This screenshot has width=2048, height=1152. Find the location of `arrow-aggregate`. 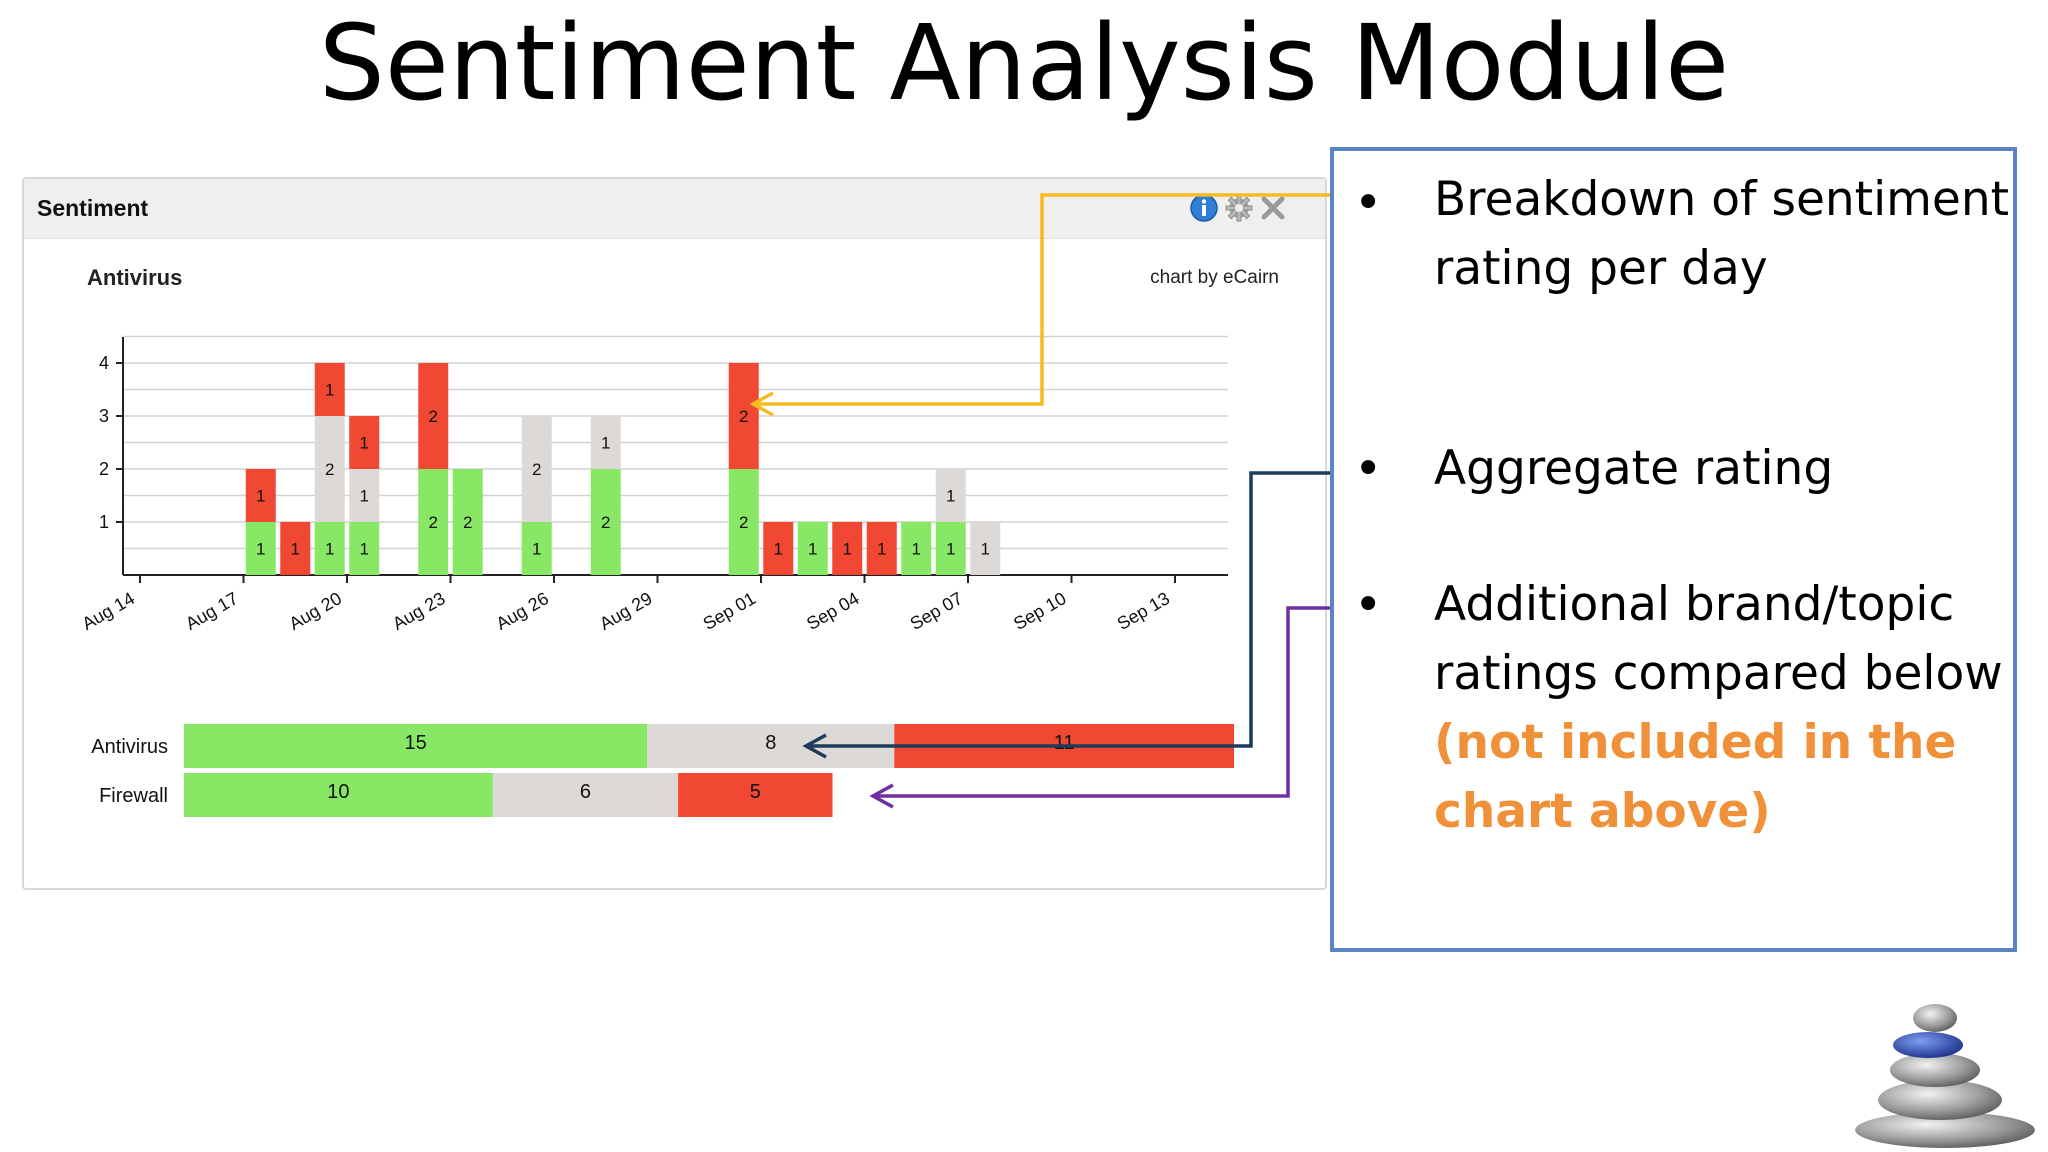

arrow-aggregate is located at coordinates (1068, 609).